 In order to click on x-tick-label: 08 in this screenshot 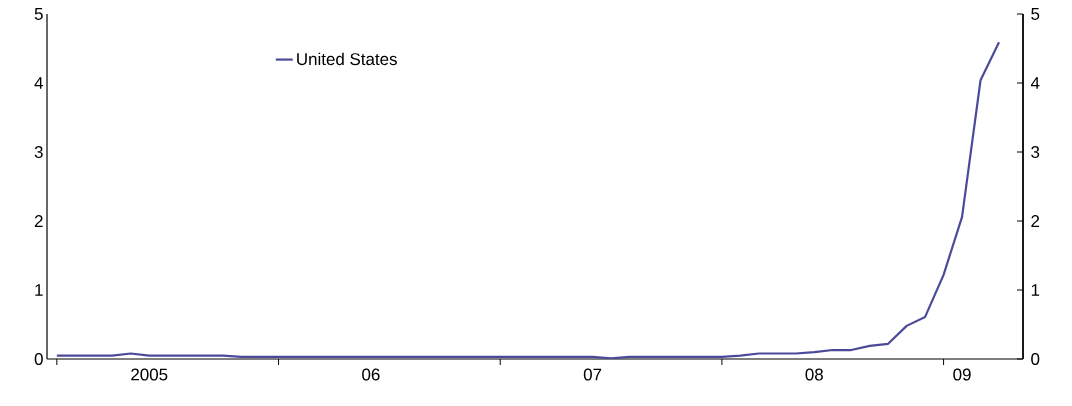, I will do `click(814, 374)`.